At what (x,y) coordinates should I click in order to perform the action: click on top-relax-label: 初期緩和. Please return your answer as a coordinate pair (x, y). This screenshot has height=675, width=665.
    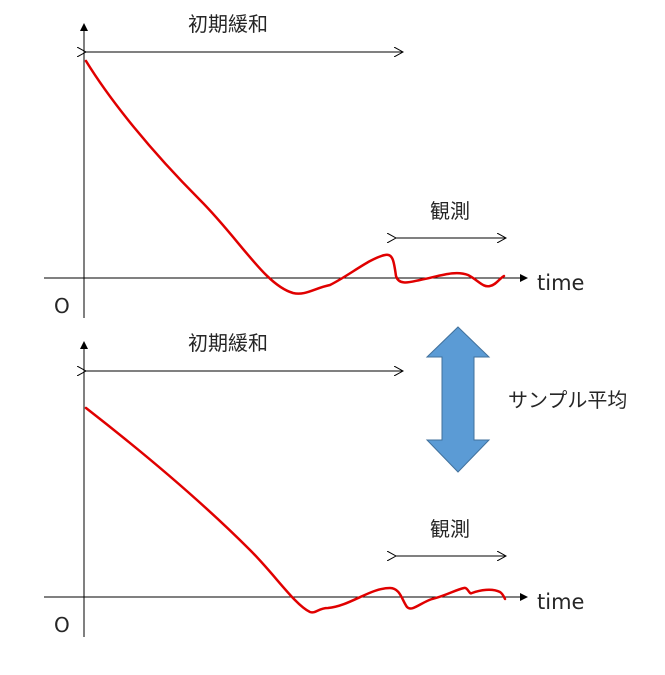
    Looking at the image, I should click on (228, 24).